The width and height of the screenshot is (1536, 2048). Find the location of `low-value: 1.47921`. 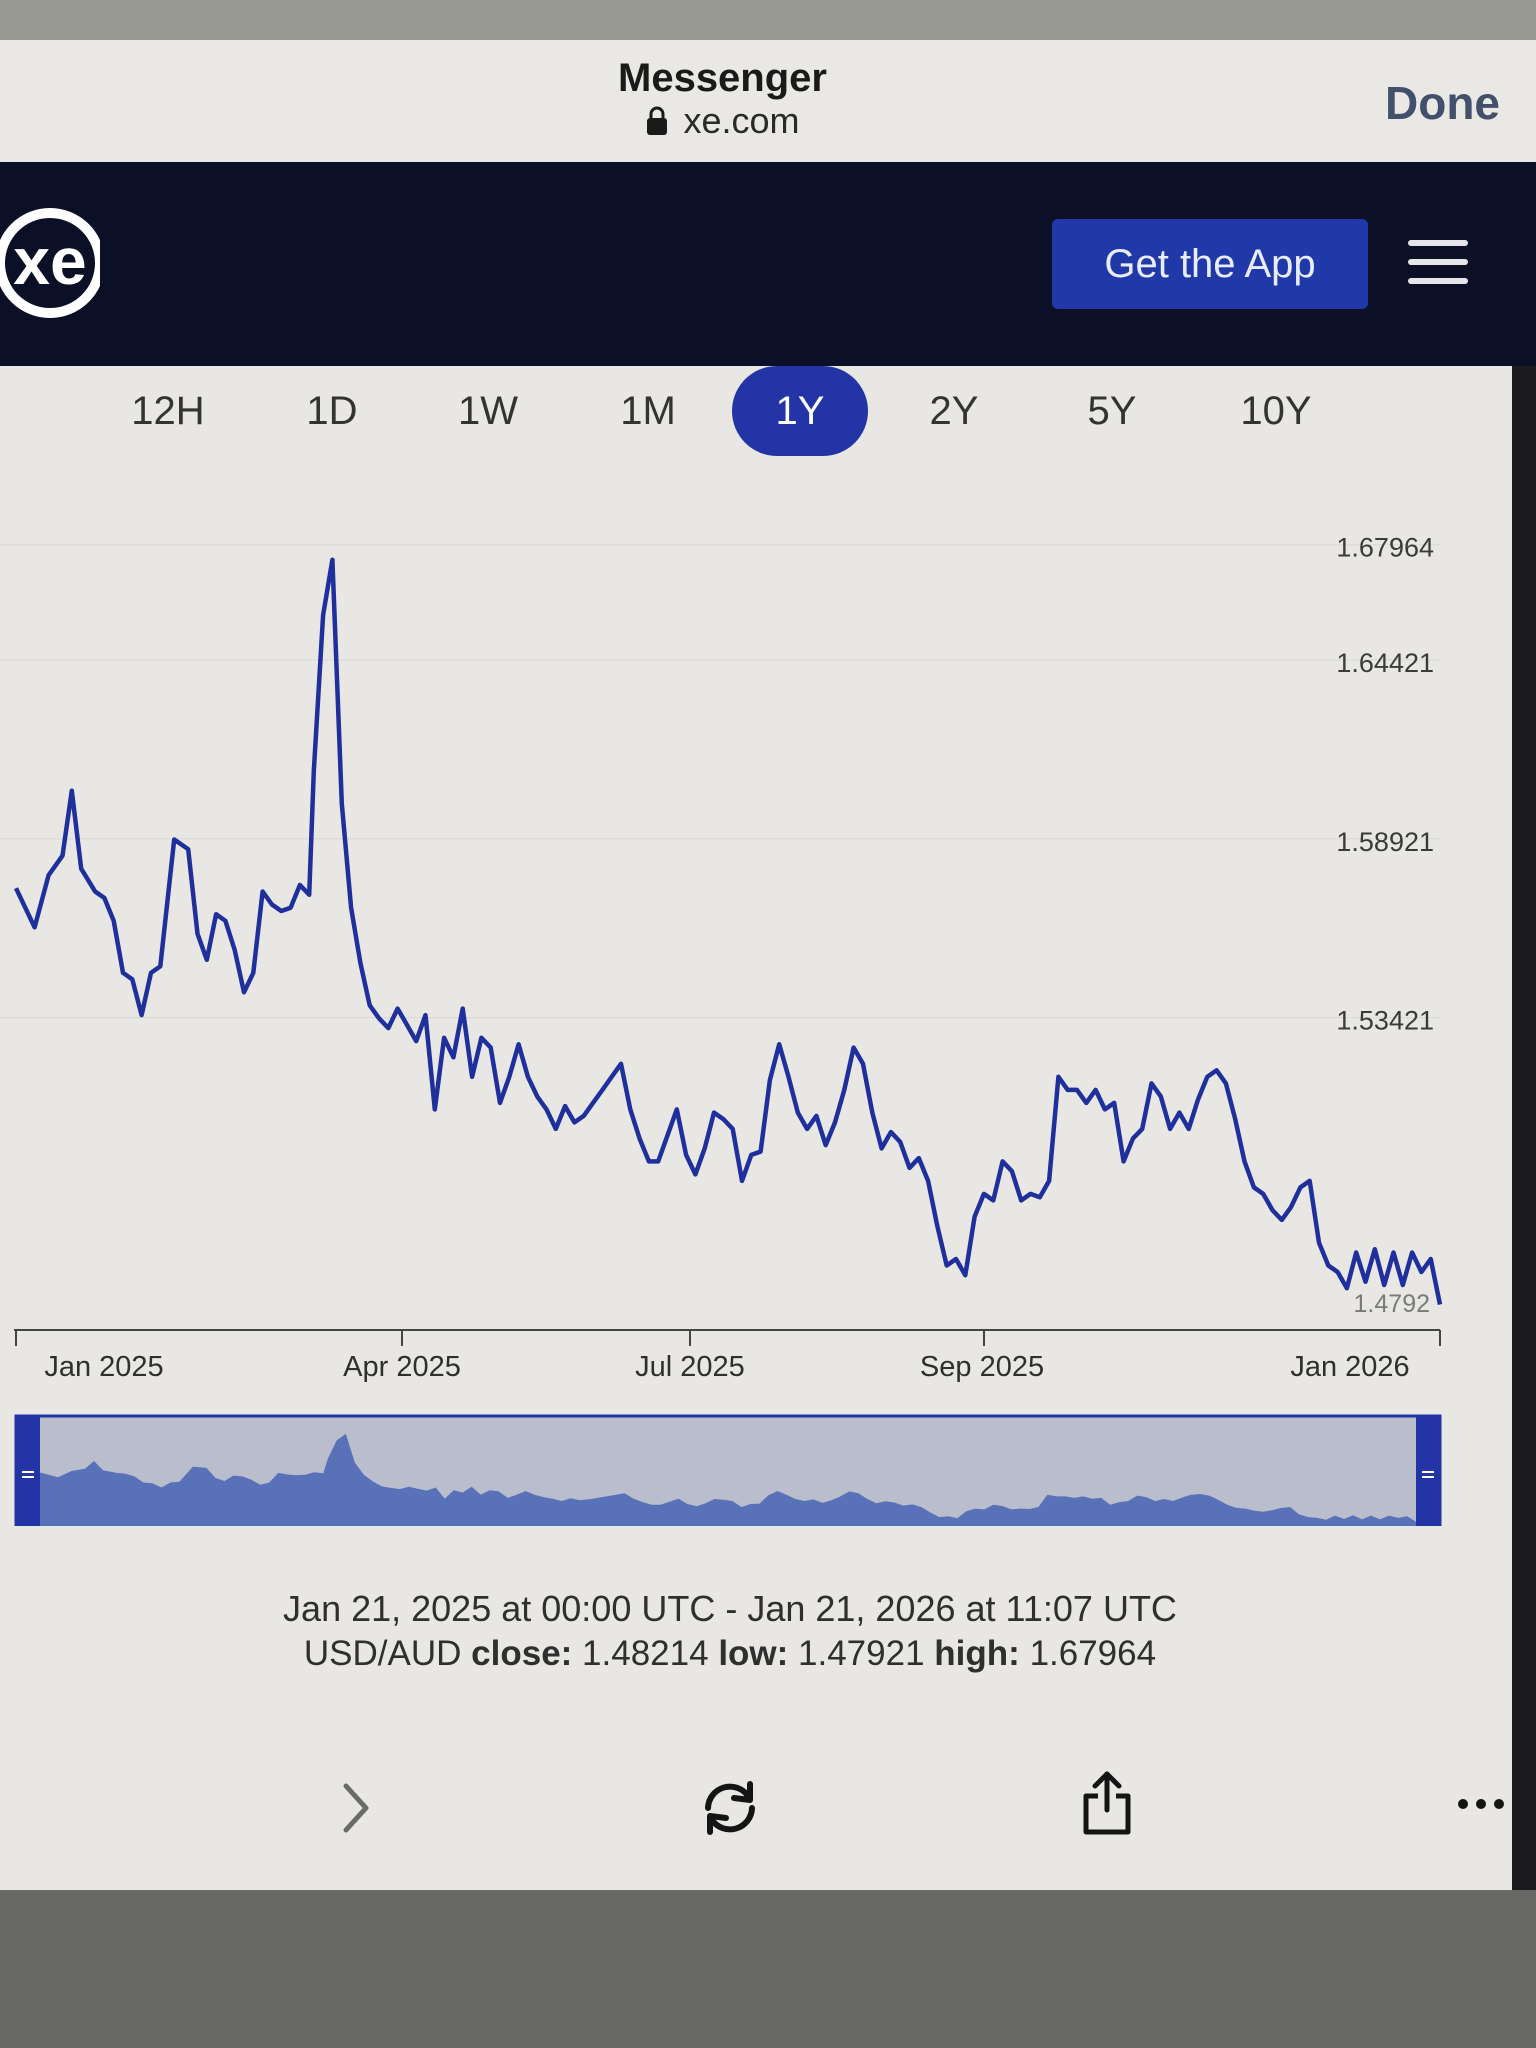

low-value: 1.47921 is located at coordinates (861, 1653).